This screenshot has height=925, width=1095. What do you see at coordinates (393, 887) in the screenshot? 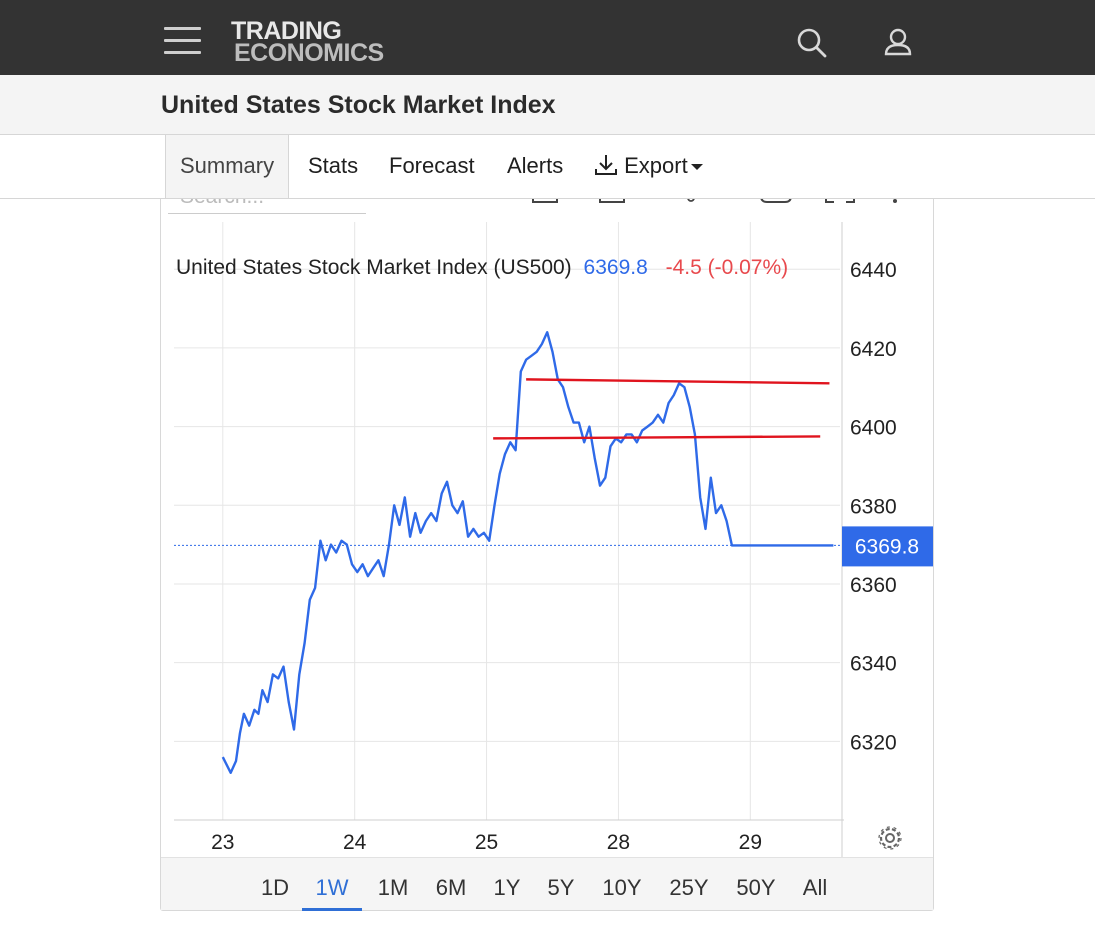
I see `range-button-1m: 1M` at bounding box center [393, 887].